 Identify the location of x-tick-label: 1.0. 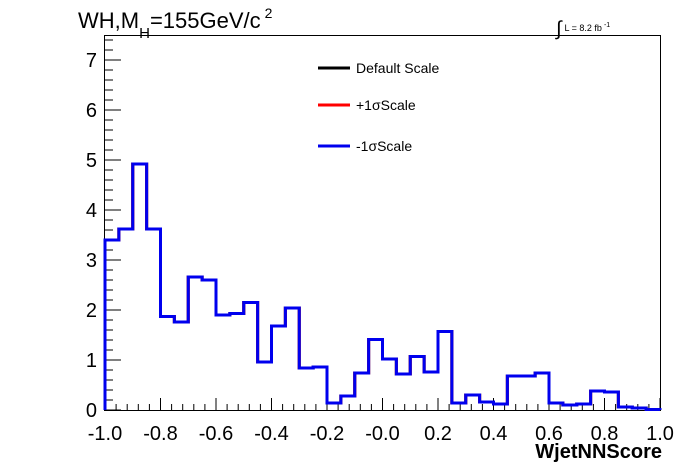
(660, 434).